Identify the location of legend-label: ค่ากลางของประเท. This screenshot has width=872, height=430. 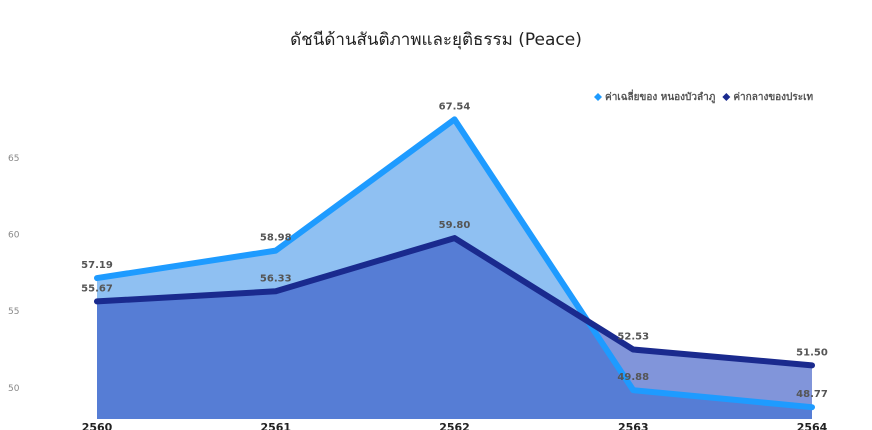
(773, 97).